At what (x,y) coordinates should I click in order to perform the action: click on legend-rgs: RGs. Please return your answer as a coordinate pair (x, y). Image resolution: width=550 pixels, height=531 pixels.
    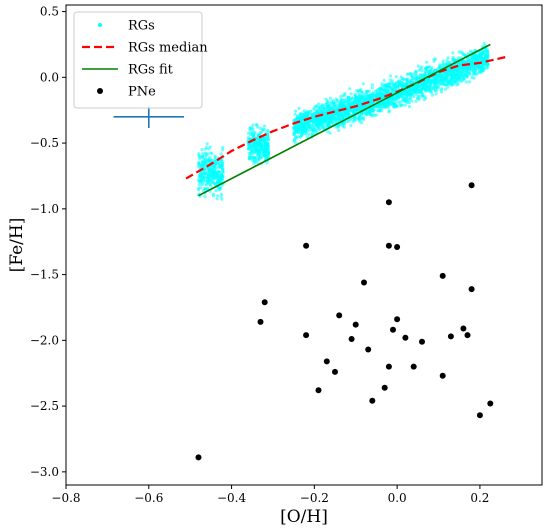
    Looking at the image, I should click on (126, 26).